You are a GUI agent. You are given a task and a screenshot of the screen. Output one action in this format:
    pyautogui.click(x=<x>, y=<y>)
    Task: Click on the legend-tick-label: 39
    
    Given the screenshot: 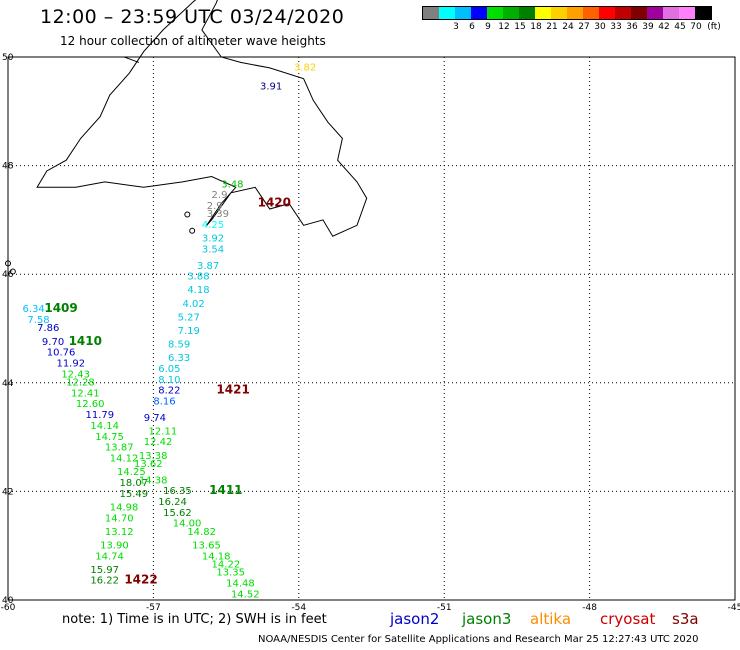 What is the action you would take?
    pyautogui.click(x=648, y=27)
    